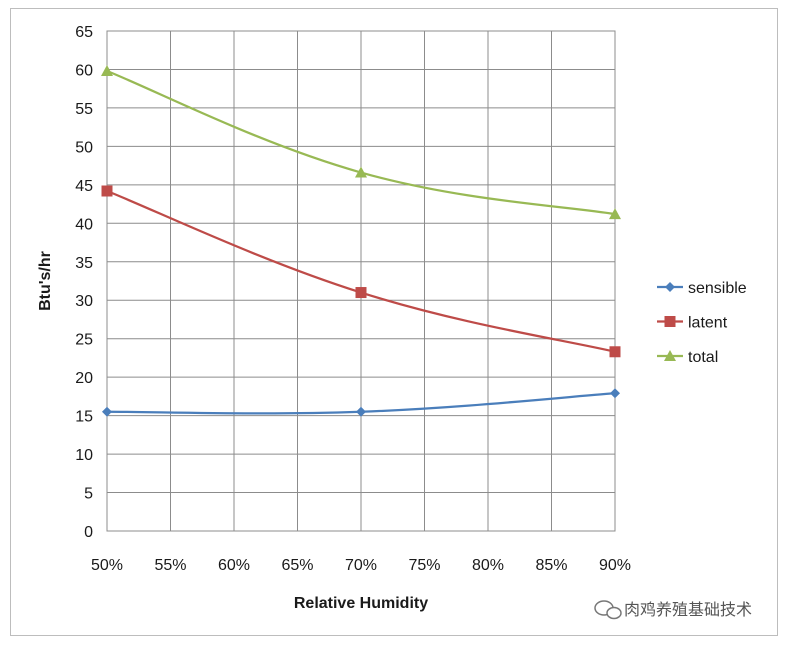  Describe the element at coordinates (361, 603) in the screenshot. I see `x-axis-title: Relative Humidity` at that location.